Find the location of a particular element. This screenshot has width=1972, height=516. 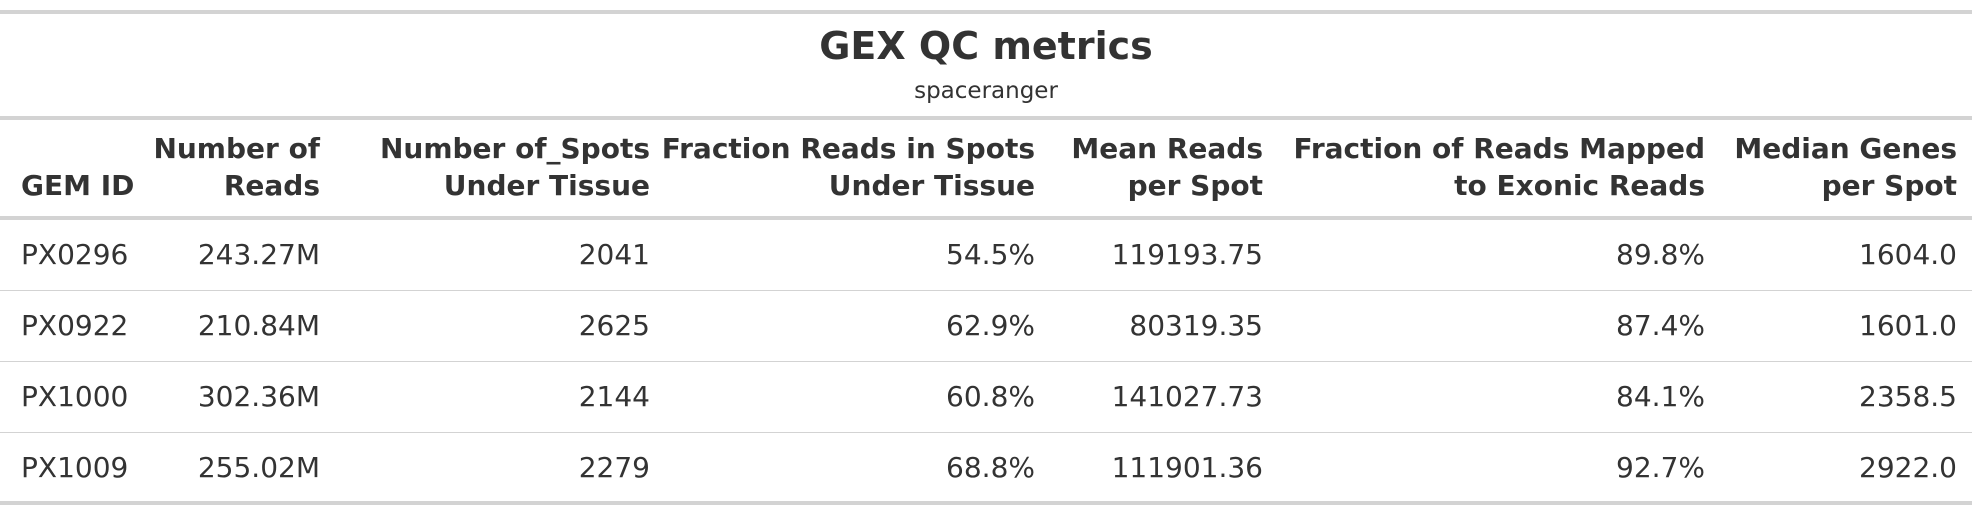

table-cell: 87.4% is located at coordinates (1660, 325).